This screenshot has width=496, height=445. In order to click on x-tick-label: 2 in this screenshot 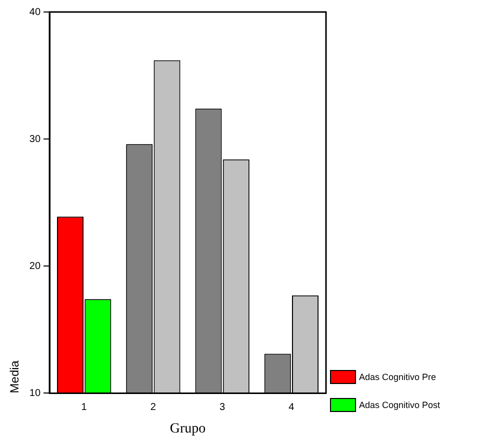, I will do `click(153, 407)`.